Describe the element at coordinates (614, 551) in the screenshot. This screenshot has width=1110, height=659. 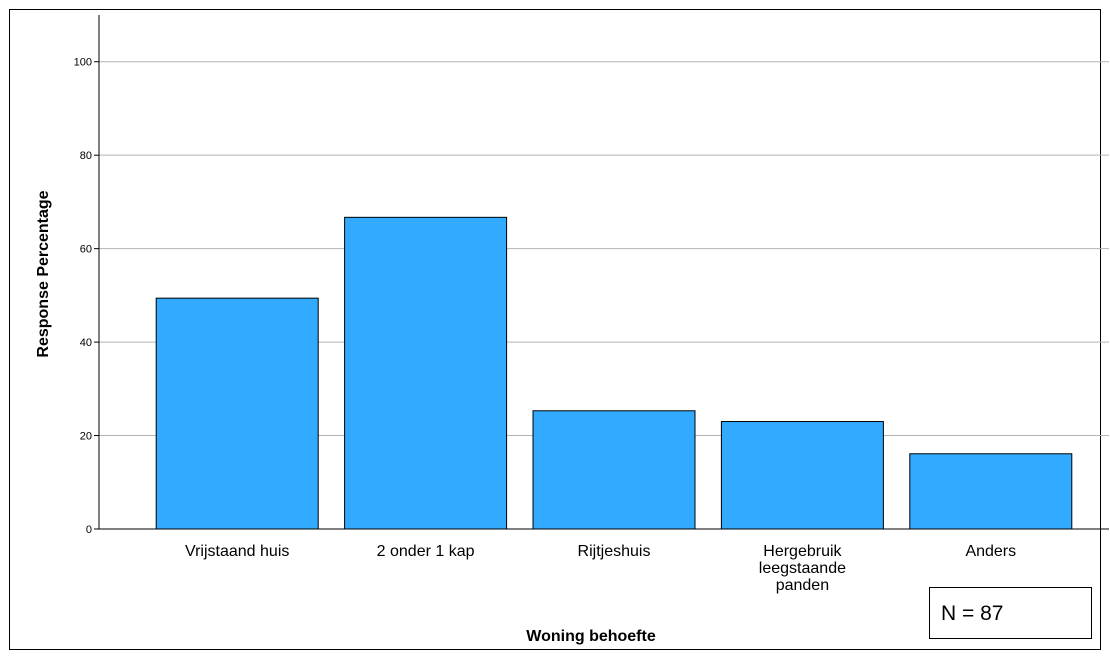
I see `x-tick-label: Rijtjeshuis` at that location.